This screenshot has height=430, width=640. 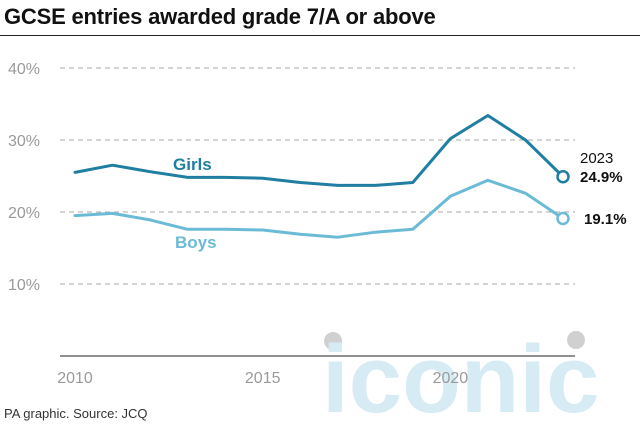 What do you see at coordinates (605, 219) in the screenshot?
I see `annotation-boys-value: 19.1%` at bounding box center [605, 219].